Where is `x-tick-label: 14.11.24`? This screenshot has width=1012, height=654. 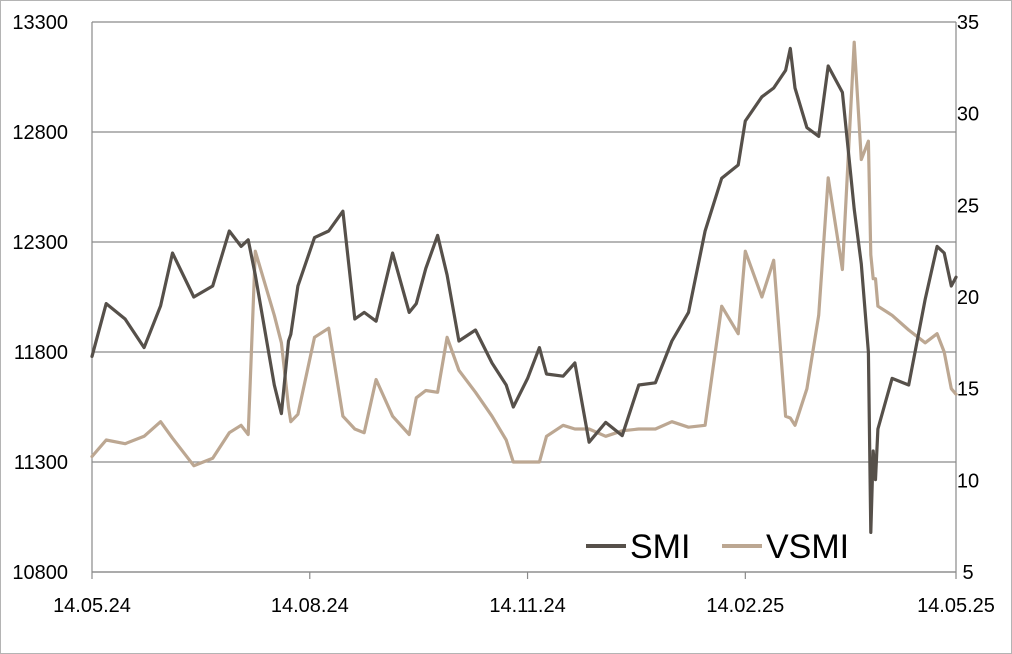
x-tick-label: 14.11.24 is located at coordinates (527, 606).